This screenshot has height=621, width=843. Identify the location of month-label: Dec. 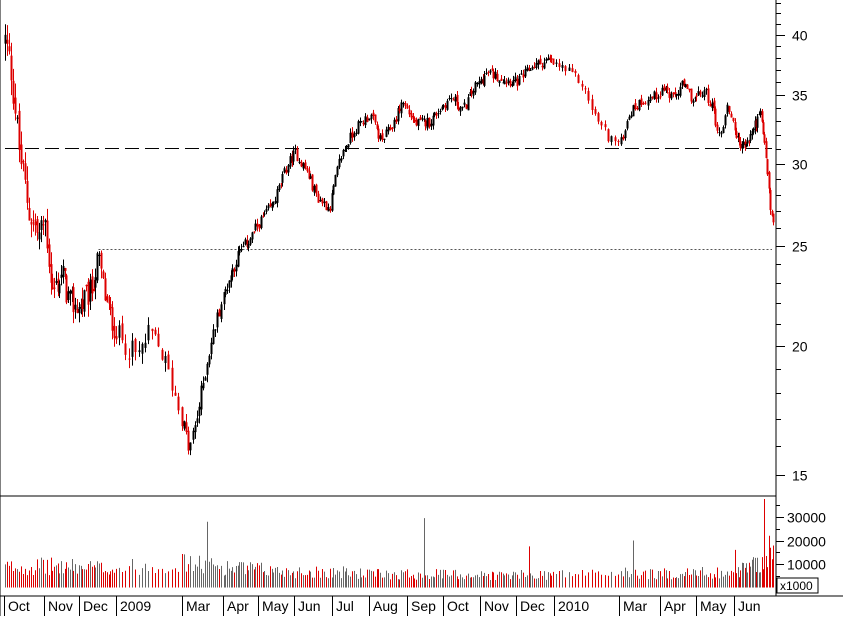
(95, 606).